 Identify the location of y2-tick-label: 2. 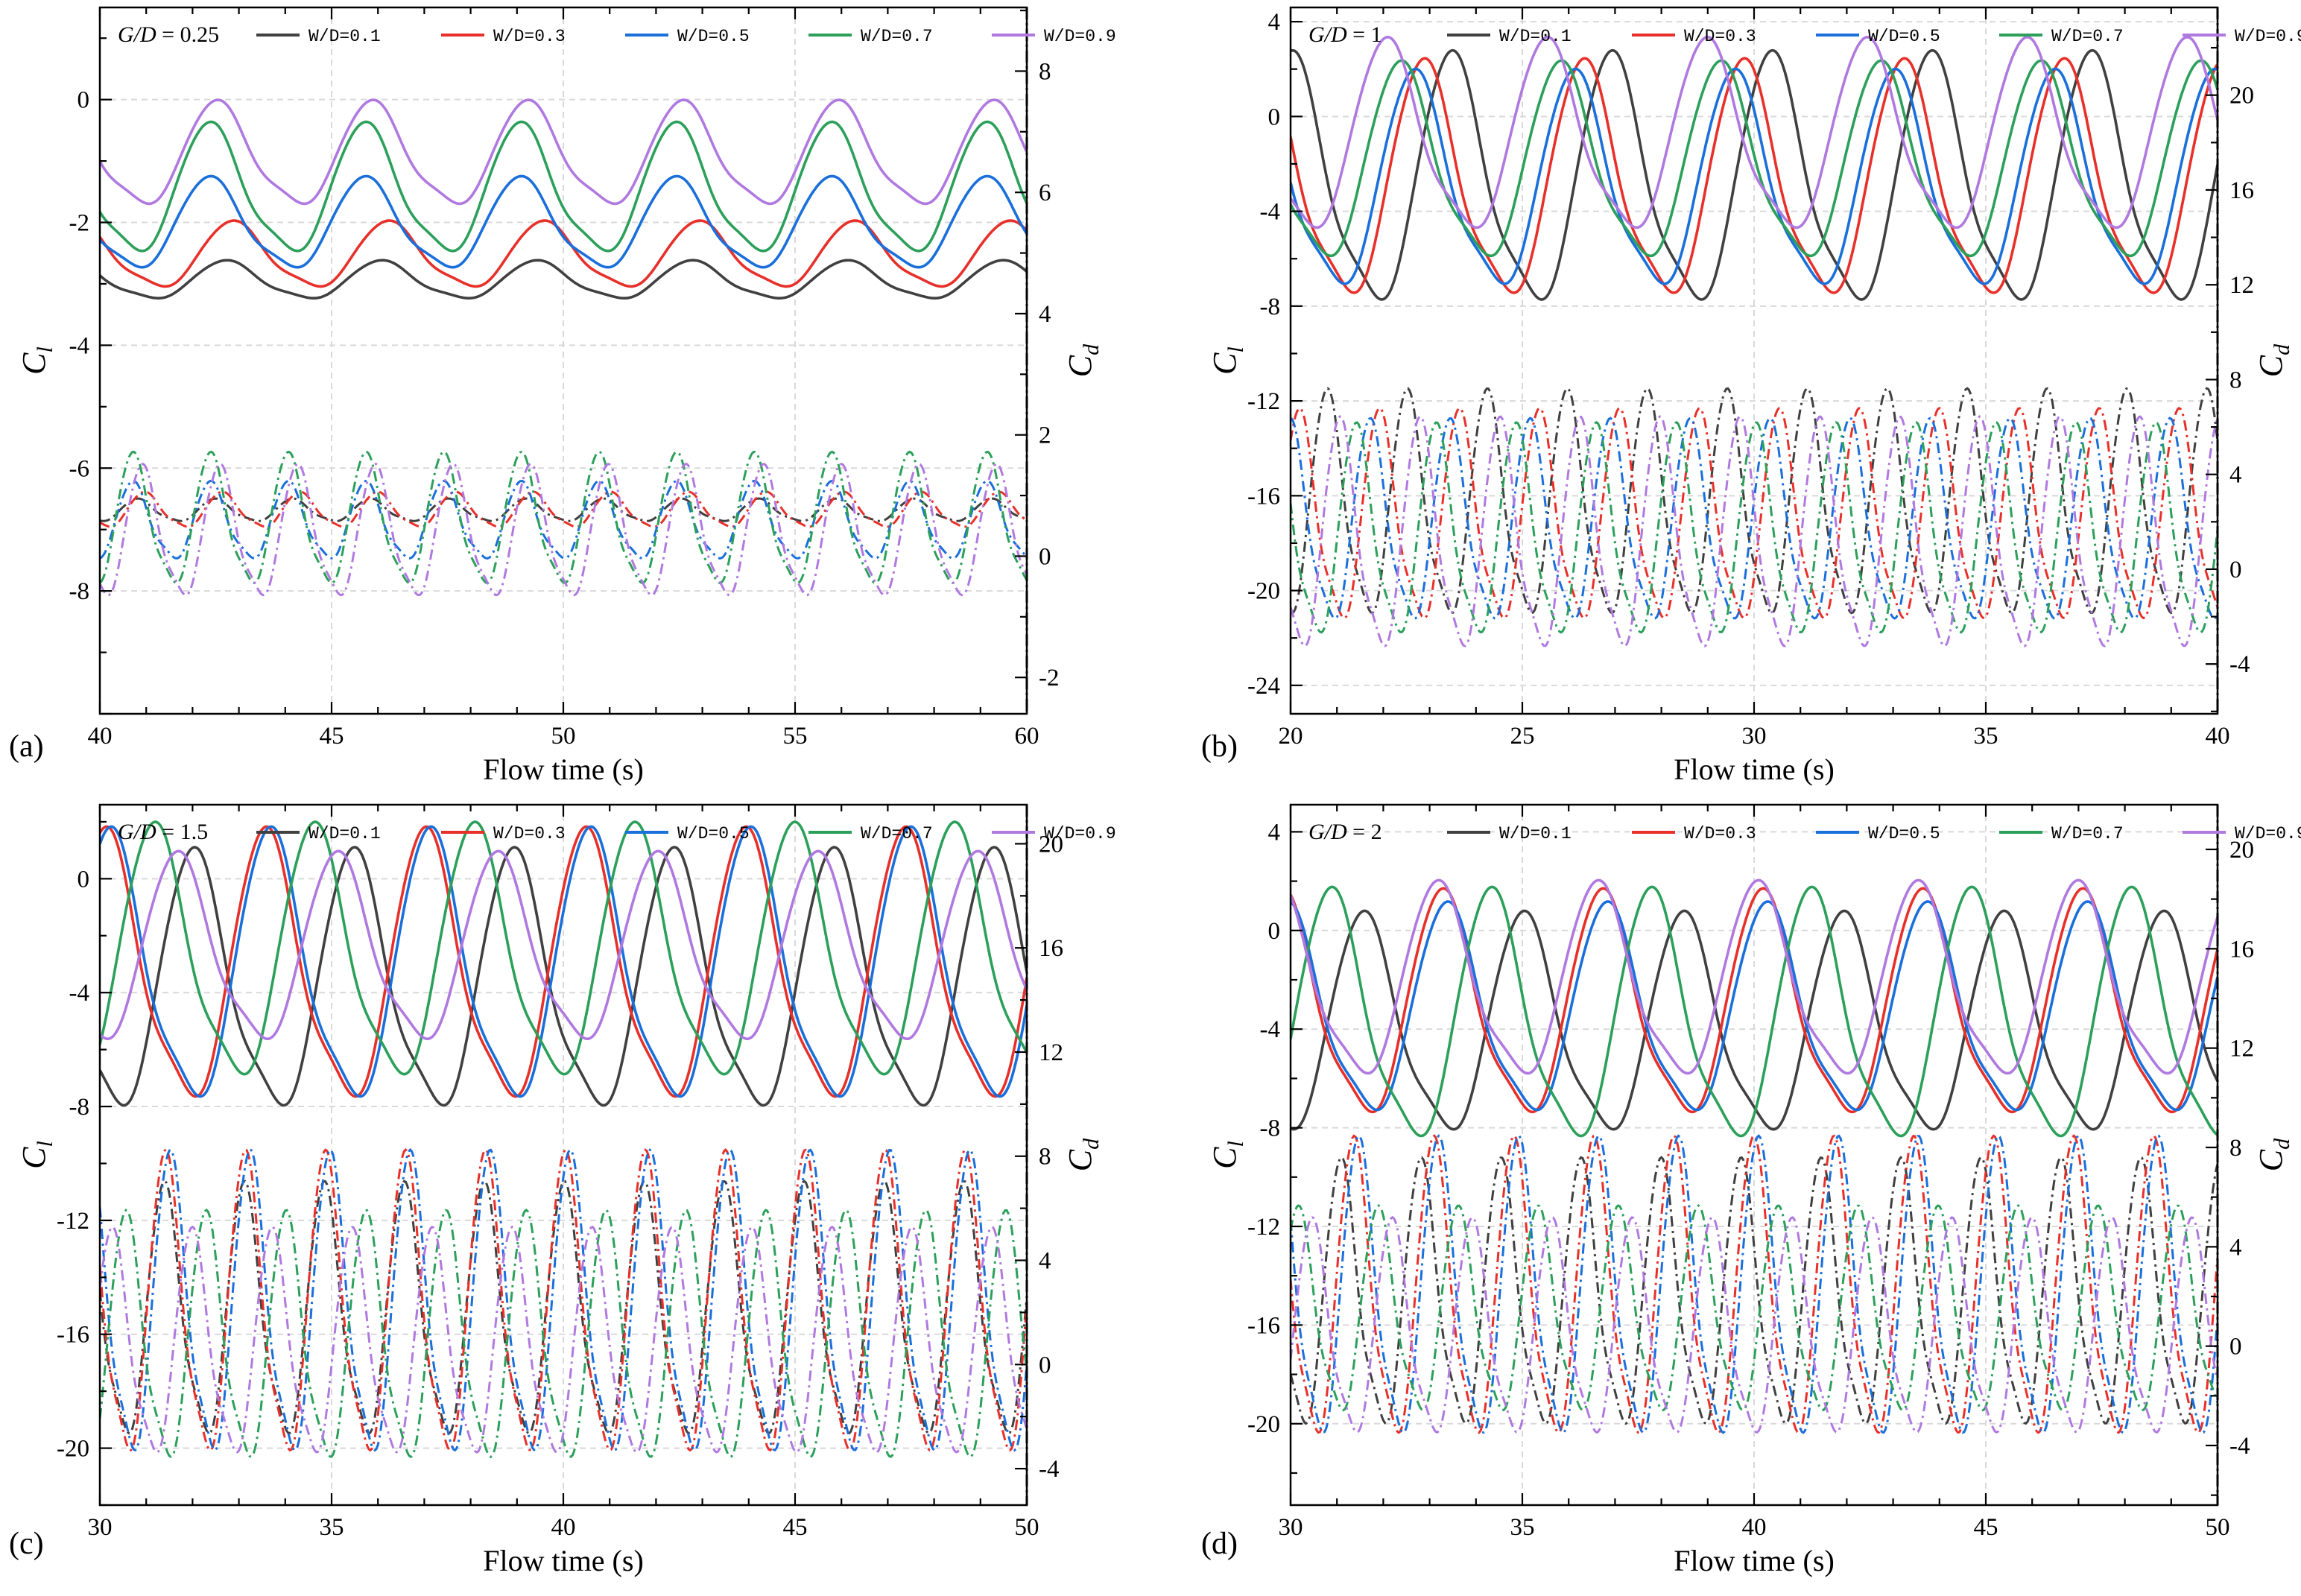
(1045, 435).